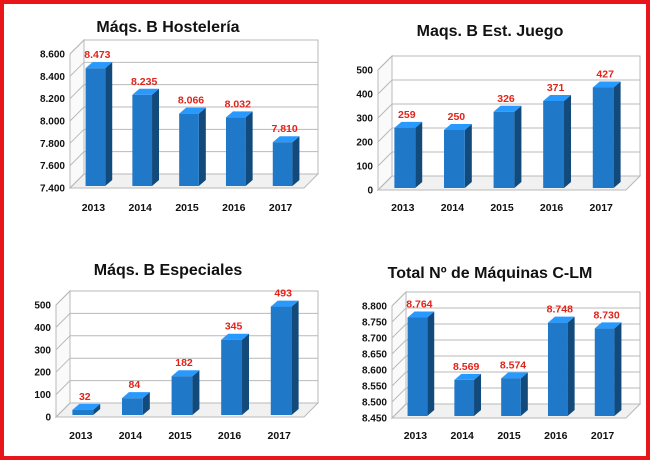 Image resolution: width=650 pixels, height=460 pixels. I want to click on data-label: 427, so click(605, 75).